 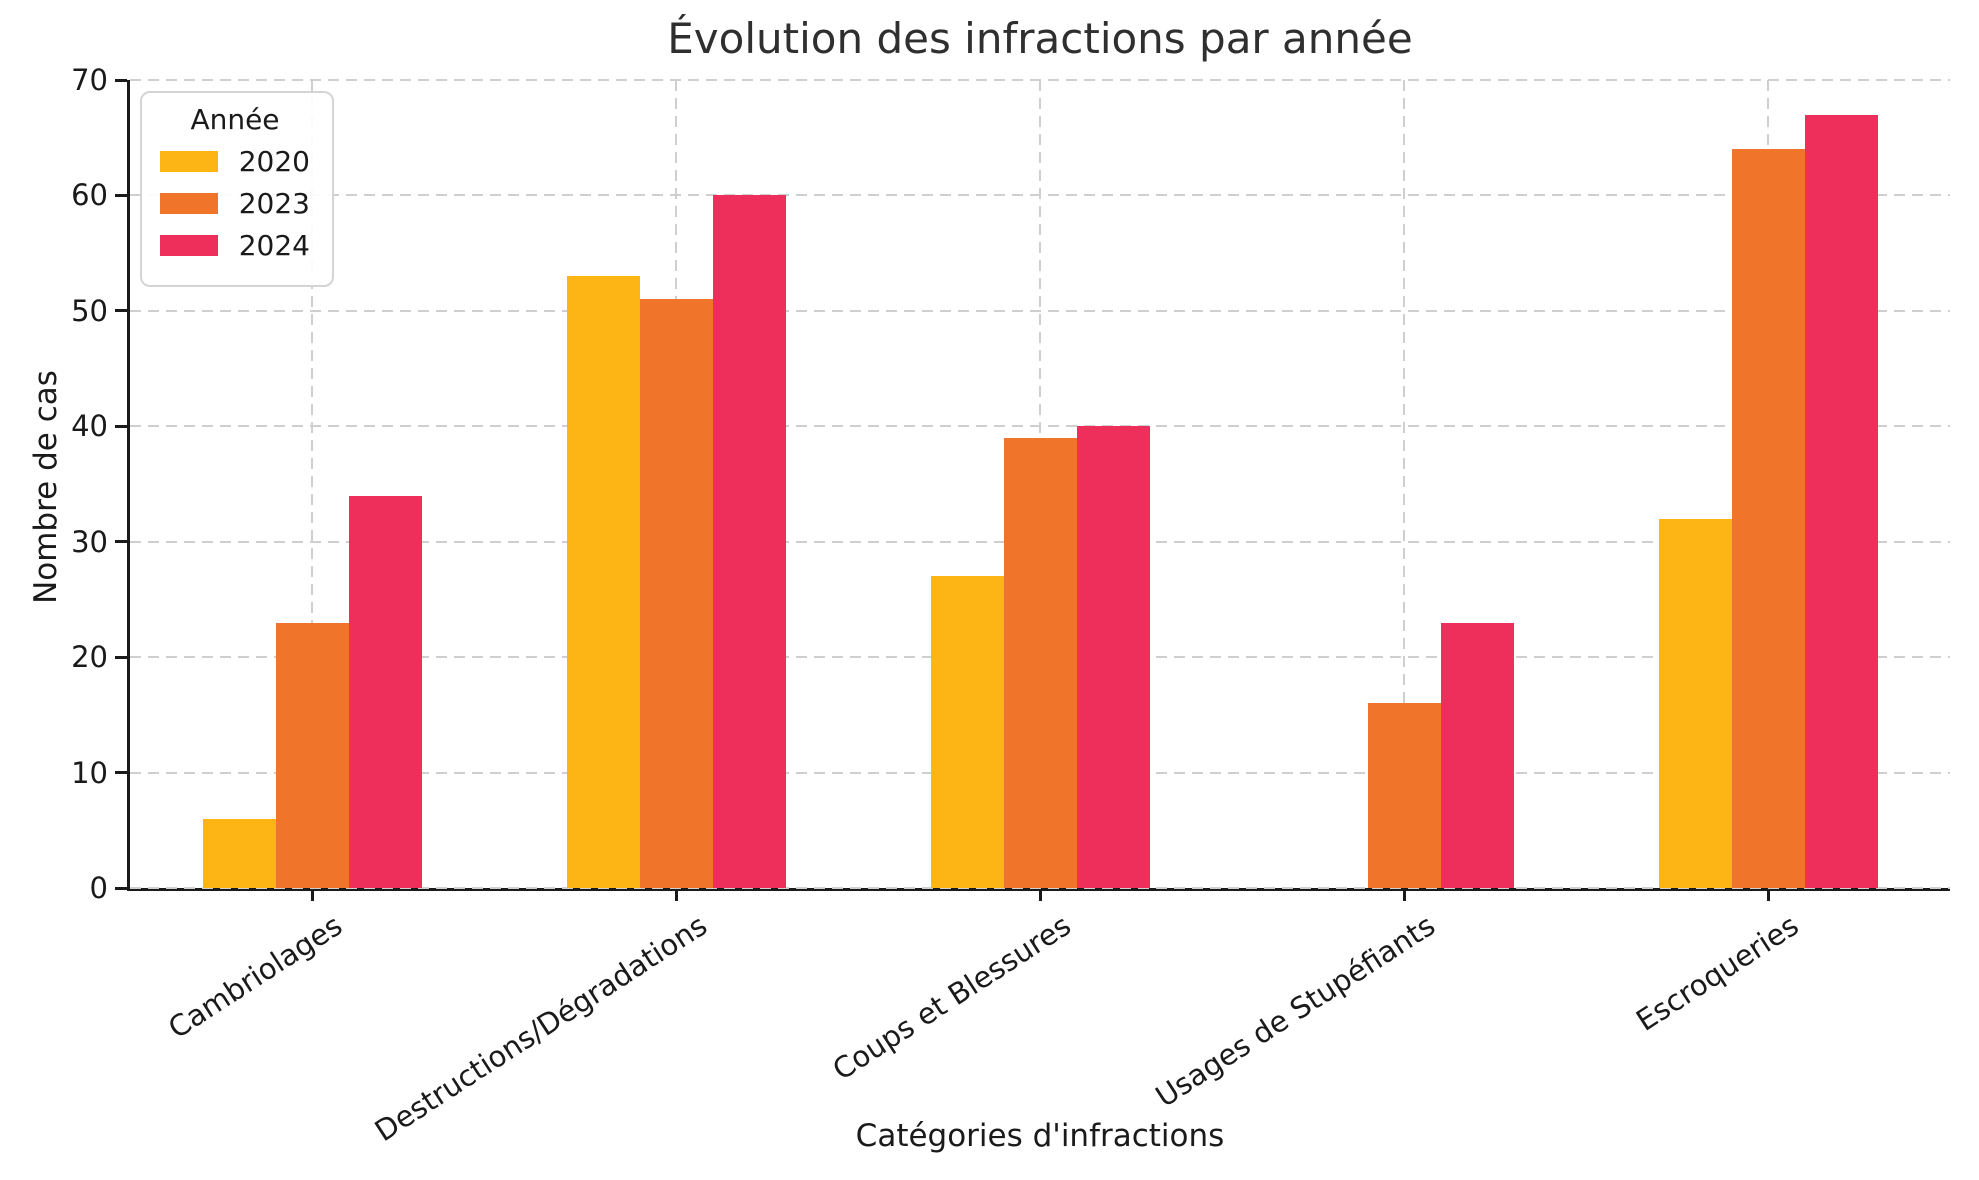 What do you see at coordinates (967, 732) in the screenshot?
I see `bar-2020-Coups et Blessures` at bounding box center [967, 732].